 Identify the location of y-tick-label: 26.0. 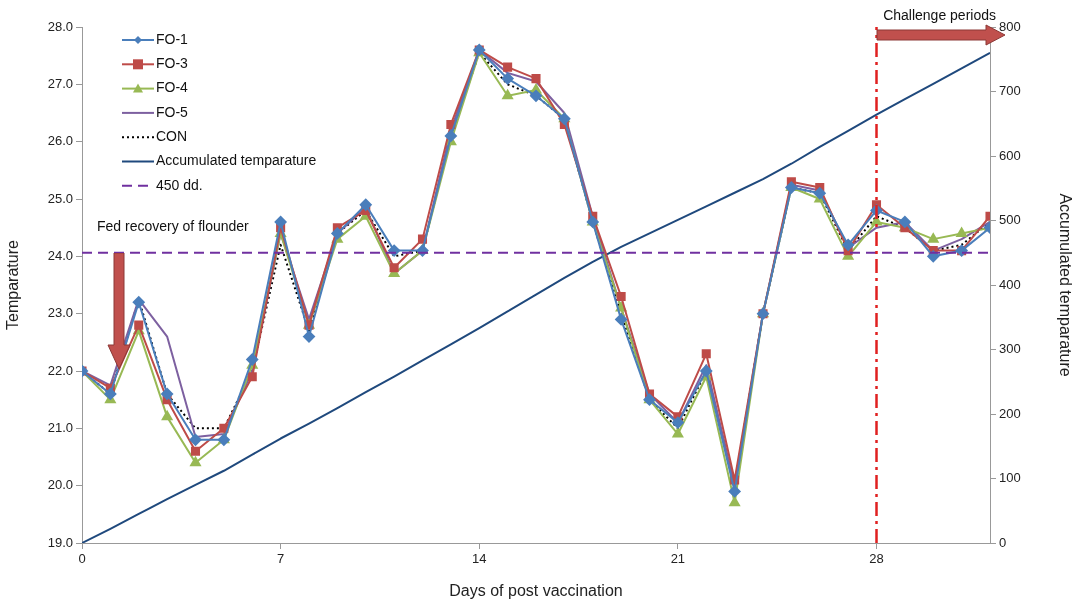
(60, 141).